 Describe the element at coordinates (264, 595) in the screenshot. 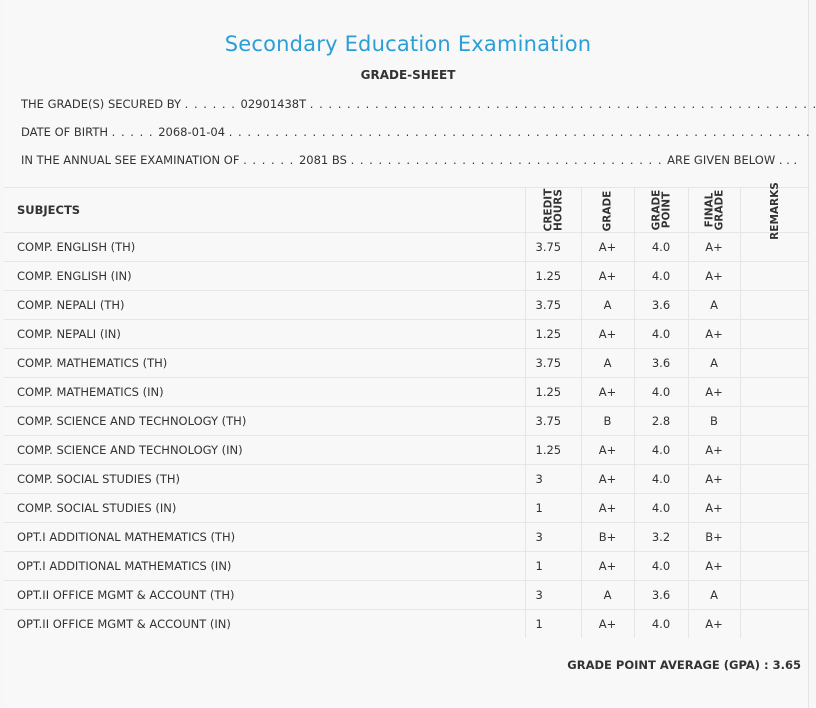

I see `subject-cell: OPT.II OFFICE MGMT & ACCOUNT (TH)` at that location.